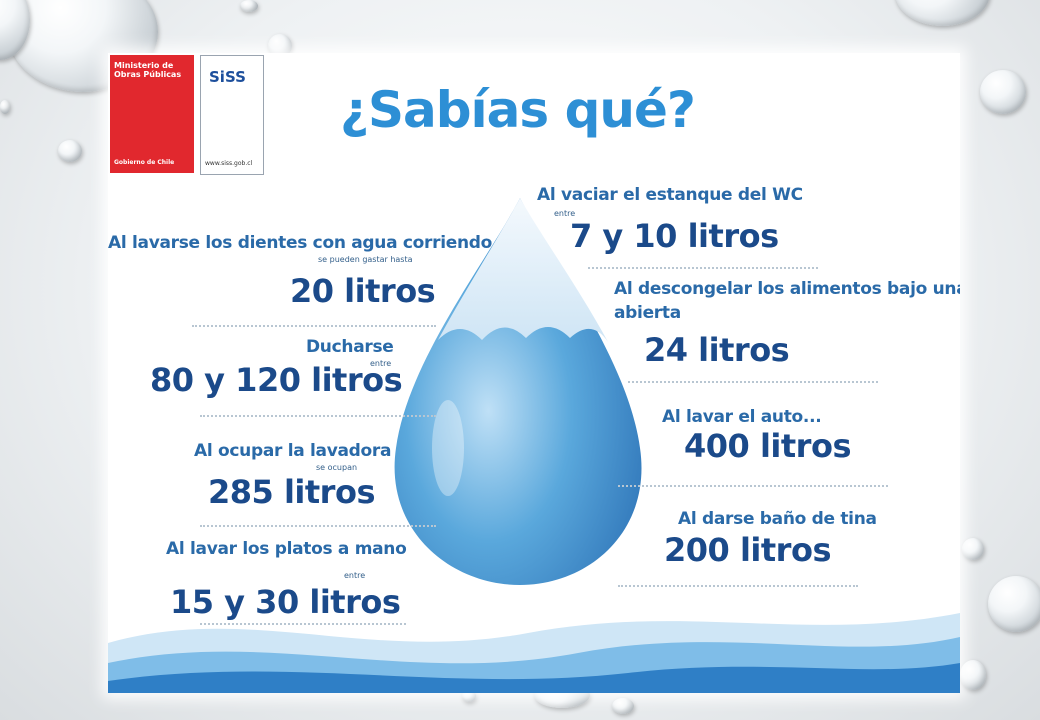 This screenshot has height=720, width=1040. Describe the element at coordinates (747, 550) in the screenshot. I see `fact-amount-bath: 200 litros` at that location.